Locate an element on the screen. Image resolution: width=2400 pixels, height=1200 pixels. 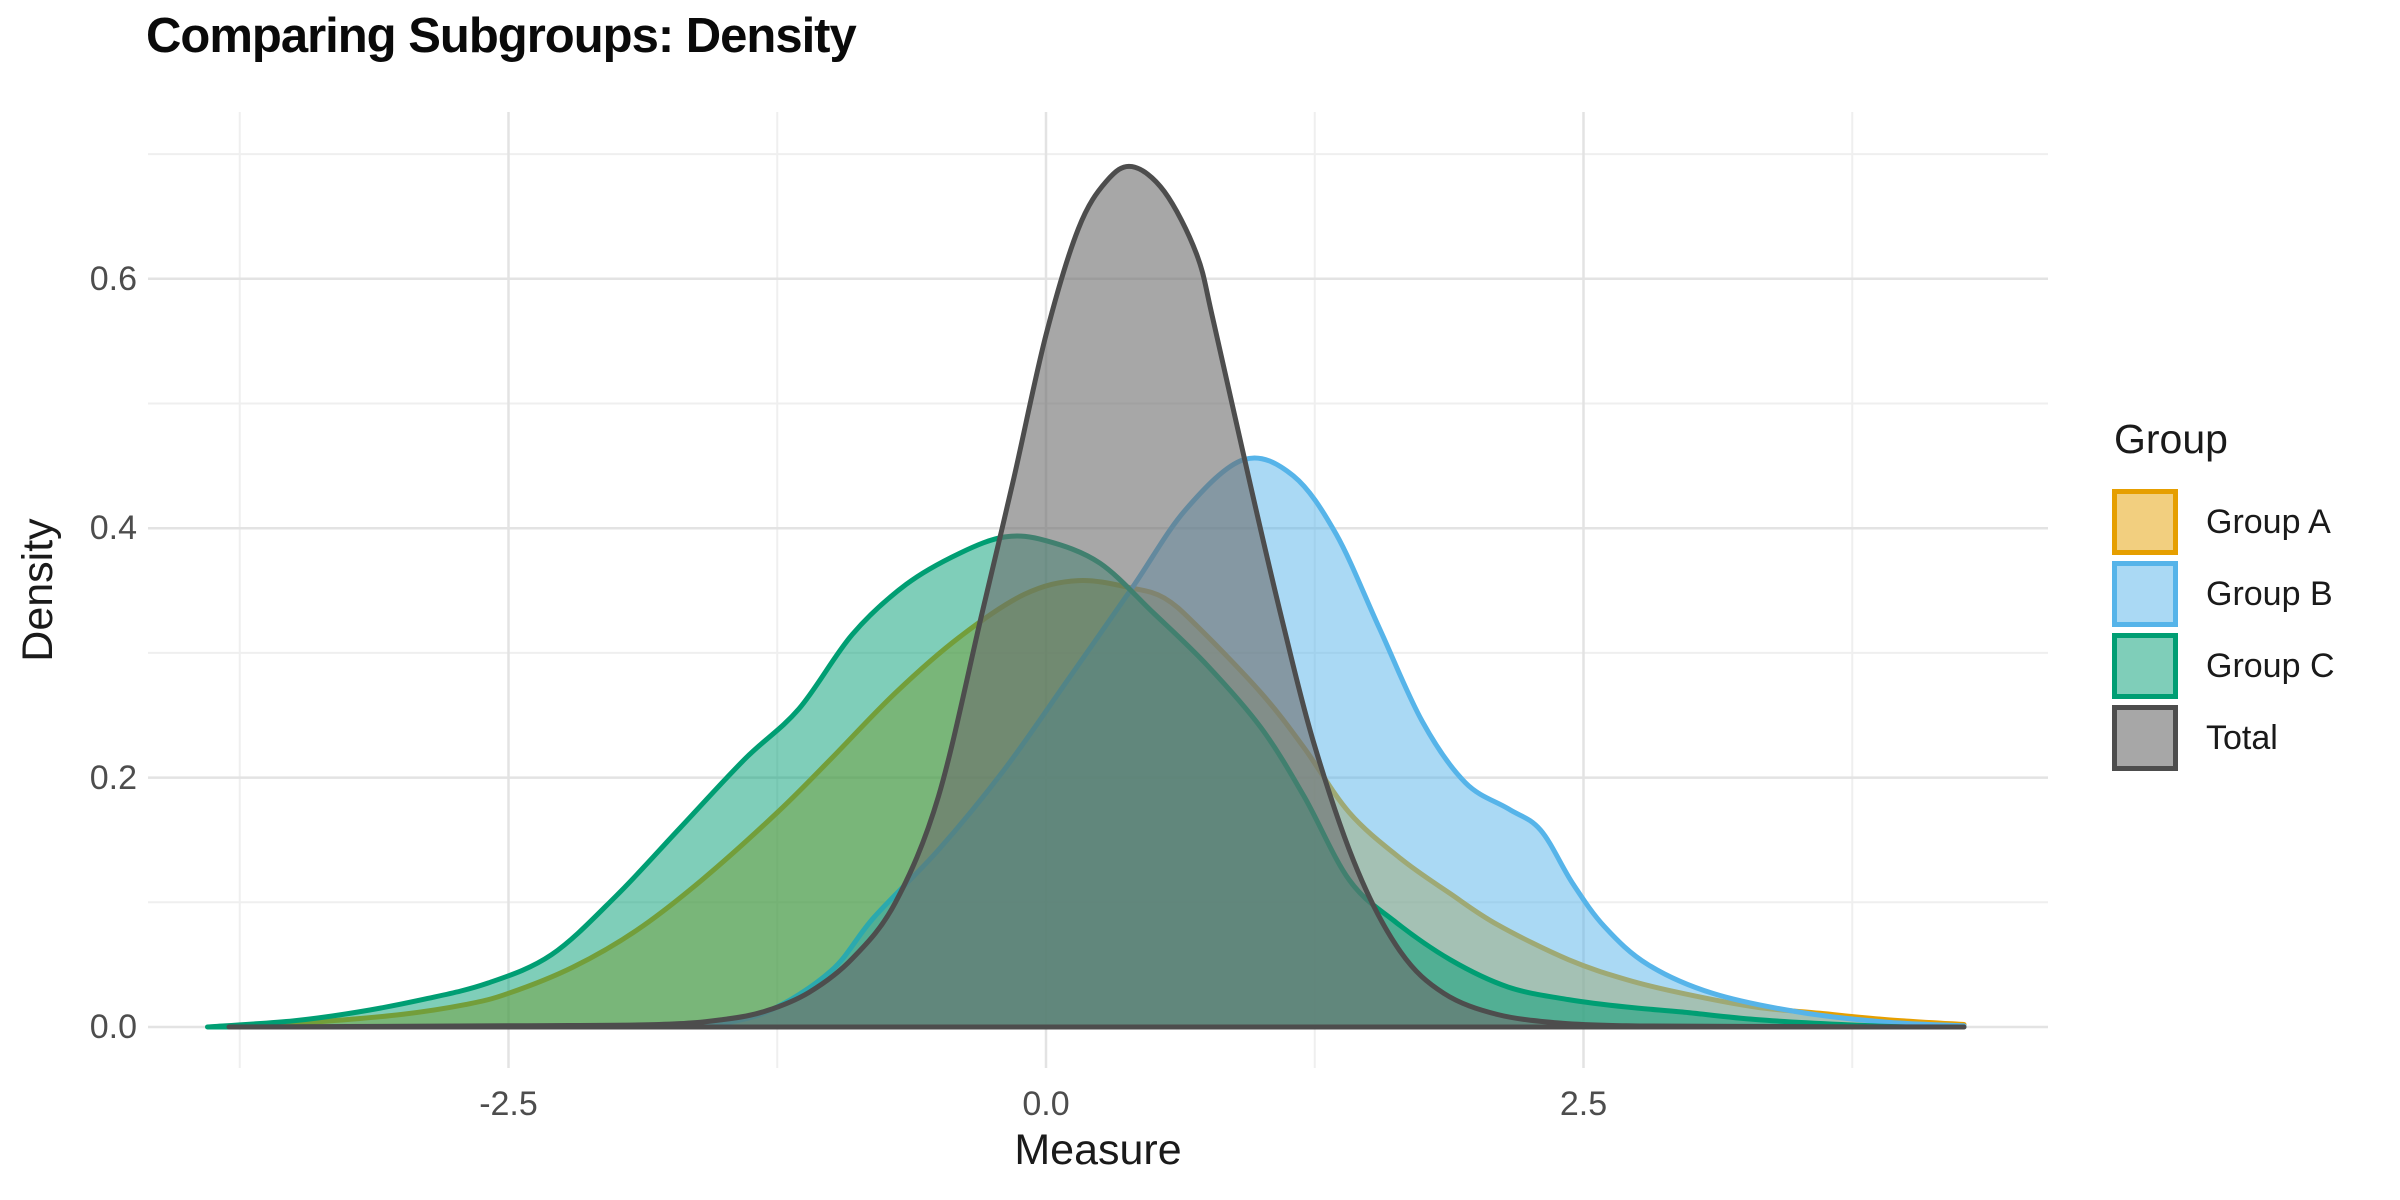
y-tick-label: 0.4 is located at coordinates (113, 528).